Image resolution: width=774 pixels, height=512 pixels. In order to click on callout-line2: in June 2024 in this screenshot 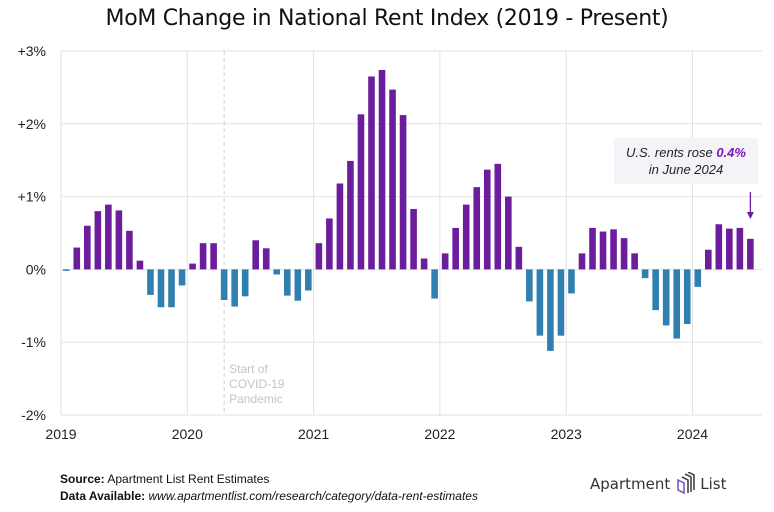, I will do `click(686, 169)`.